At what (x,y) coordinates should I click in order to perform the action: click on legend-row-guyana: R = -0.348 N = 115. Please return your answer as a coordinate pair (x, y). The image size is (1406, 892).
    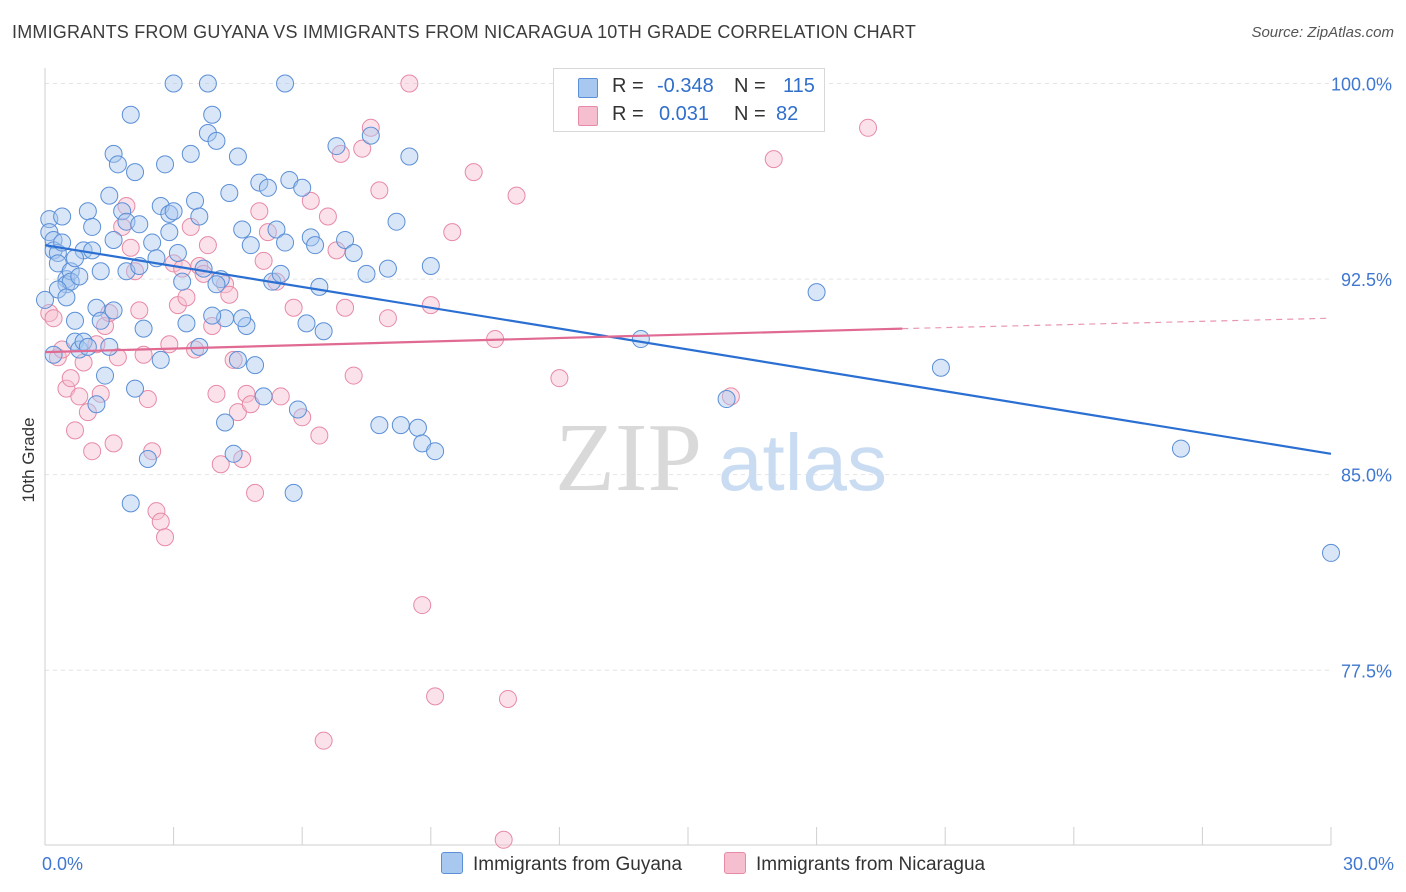
    Looking at the image, I should click on (689, 87).